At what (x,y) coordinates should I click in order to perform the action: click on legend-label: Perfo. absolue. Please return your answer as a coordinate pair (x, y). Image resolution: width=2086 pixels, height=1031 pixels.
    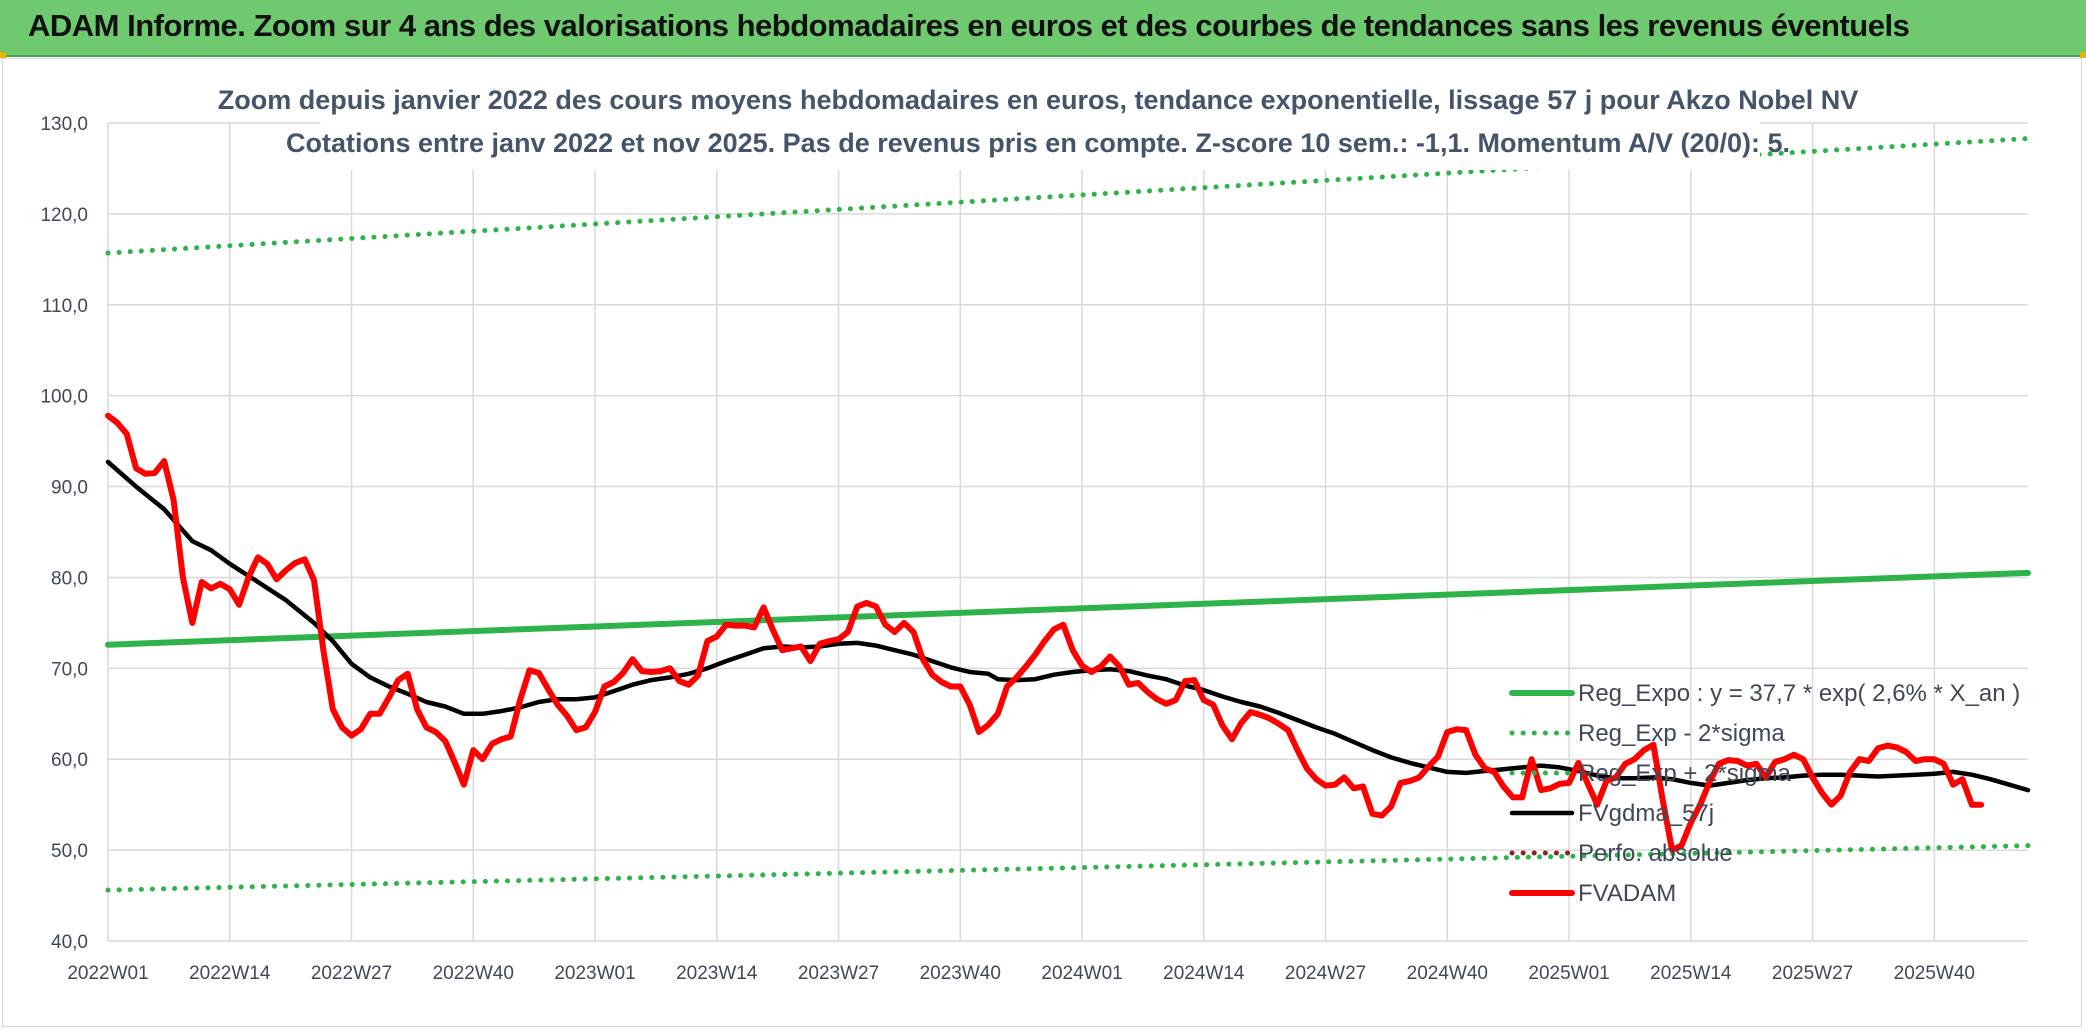
    Looking at the image, I should click on (1655, 853).